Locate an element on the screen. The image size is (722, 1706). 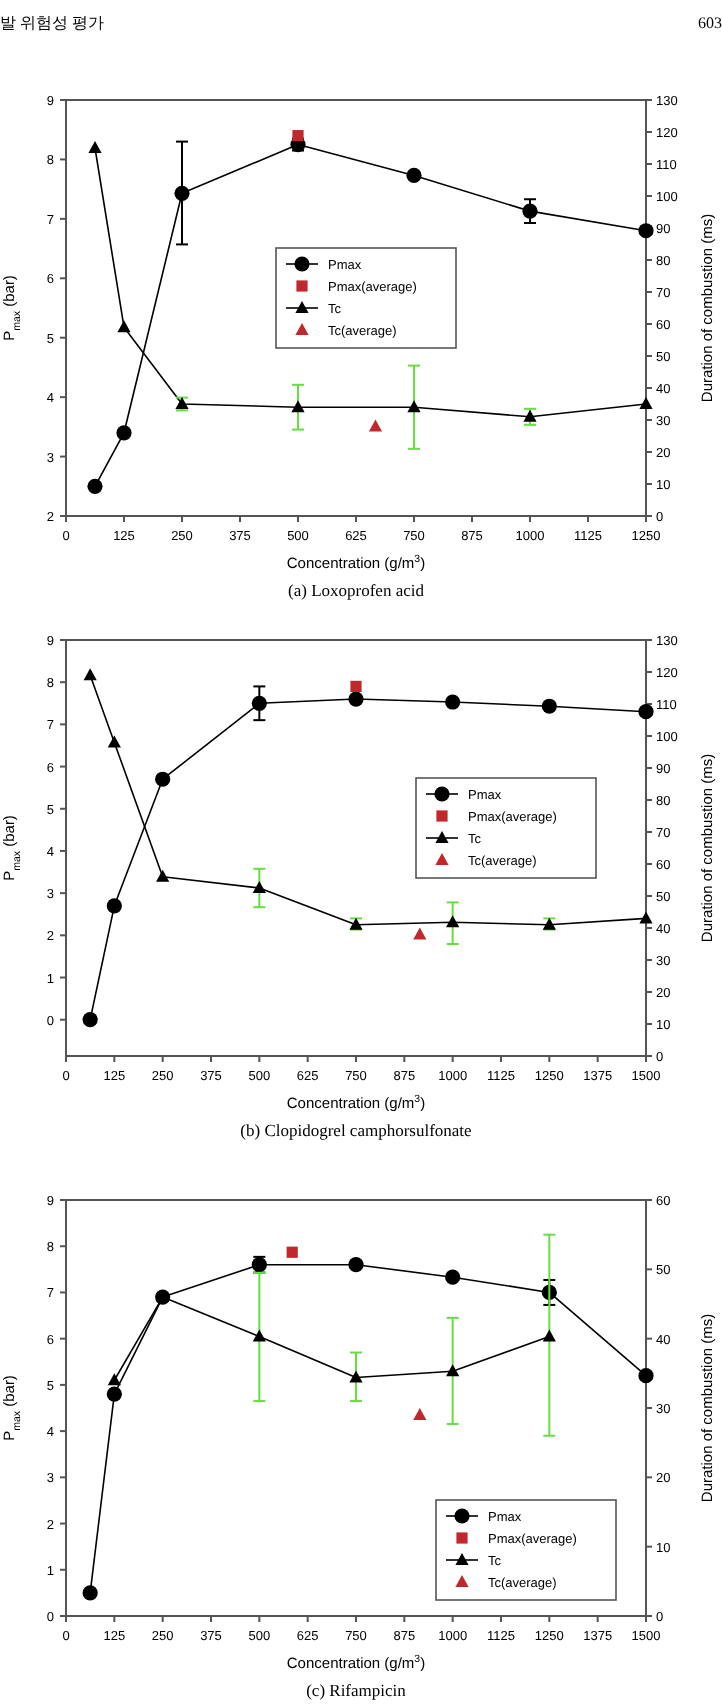
text: (c) Rifampicin is located at coordinates (357, 1690).